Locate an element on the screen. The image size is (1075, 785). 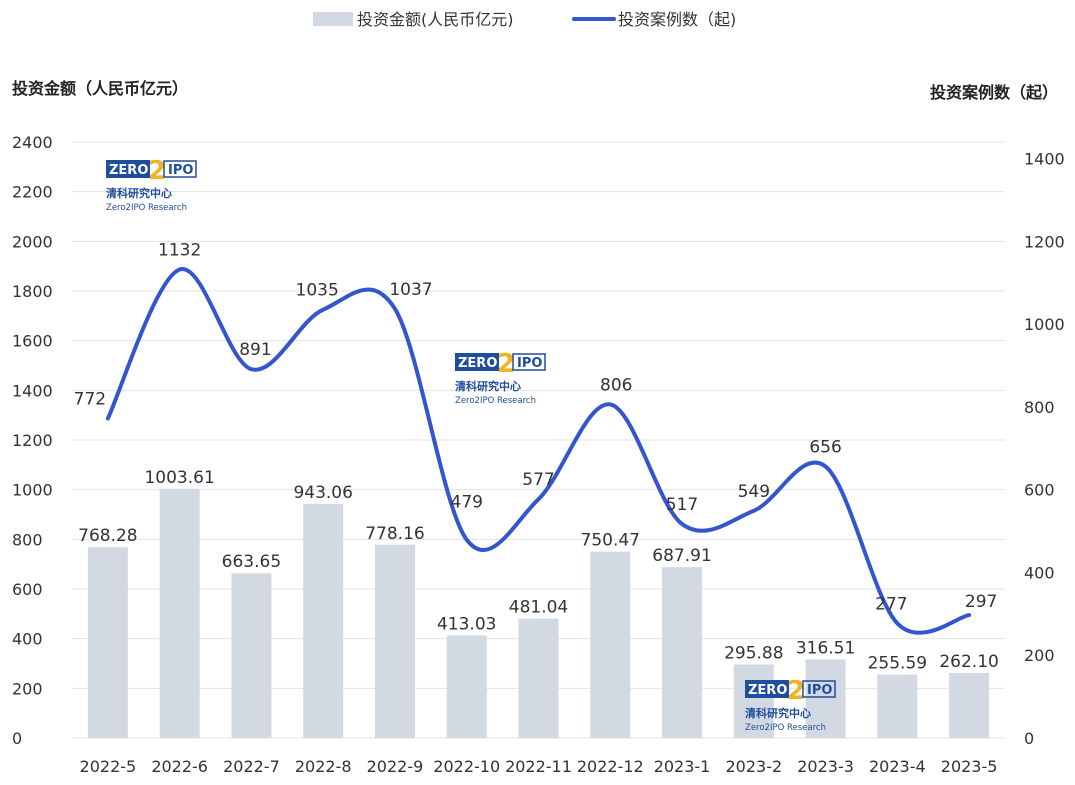
legend-bar-label: 投资金额(人民币亿元) is located at coordinates (435, 19).